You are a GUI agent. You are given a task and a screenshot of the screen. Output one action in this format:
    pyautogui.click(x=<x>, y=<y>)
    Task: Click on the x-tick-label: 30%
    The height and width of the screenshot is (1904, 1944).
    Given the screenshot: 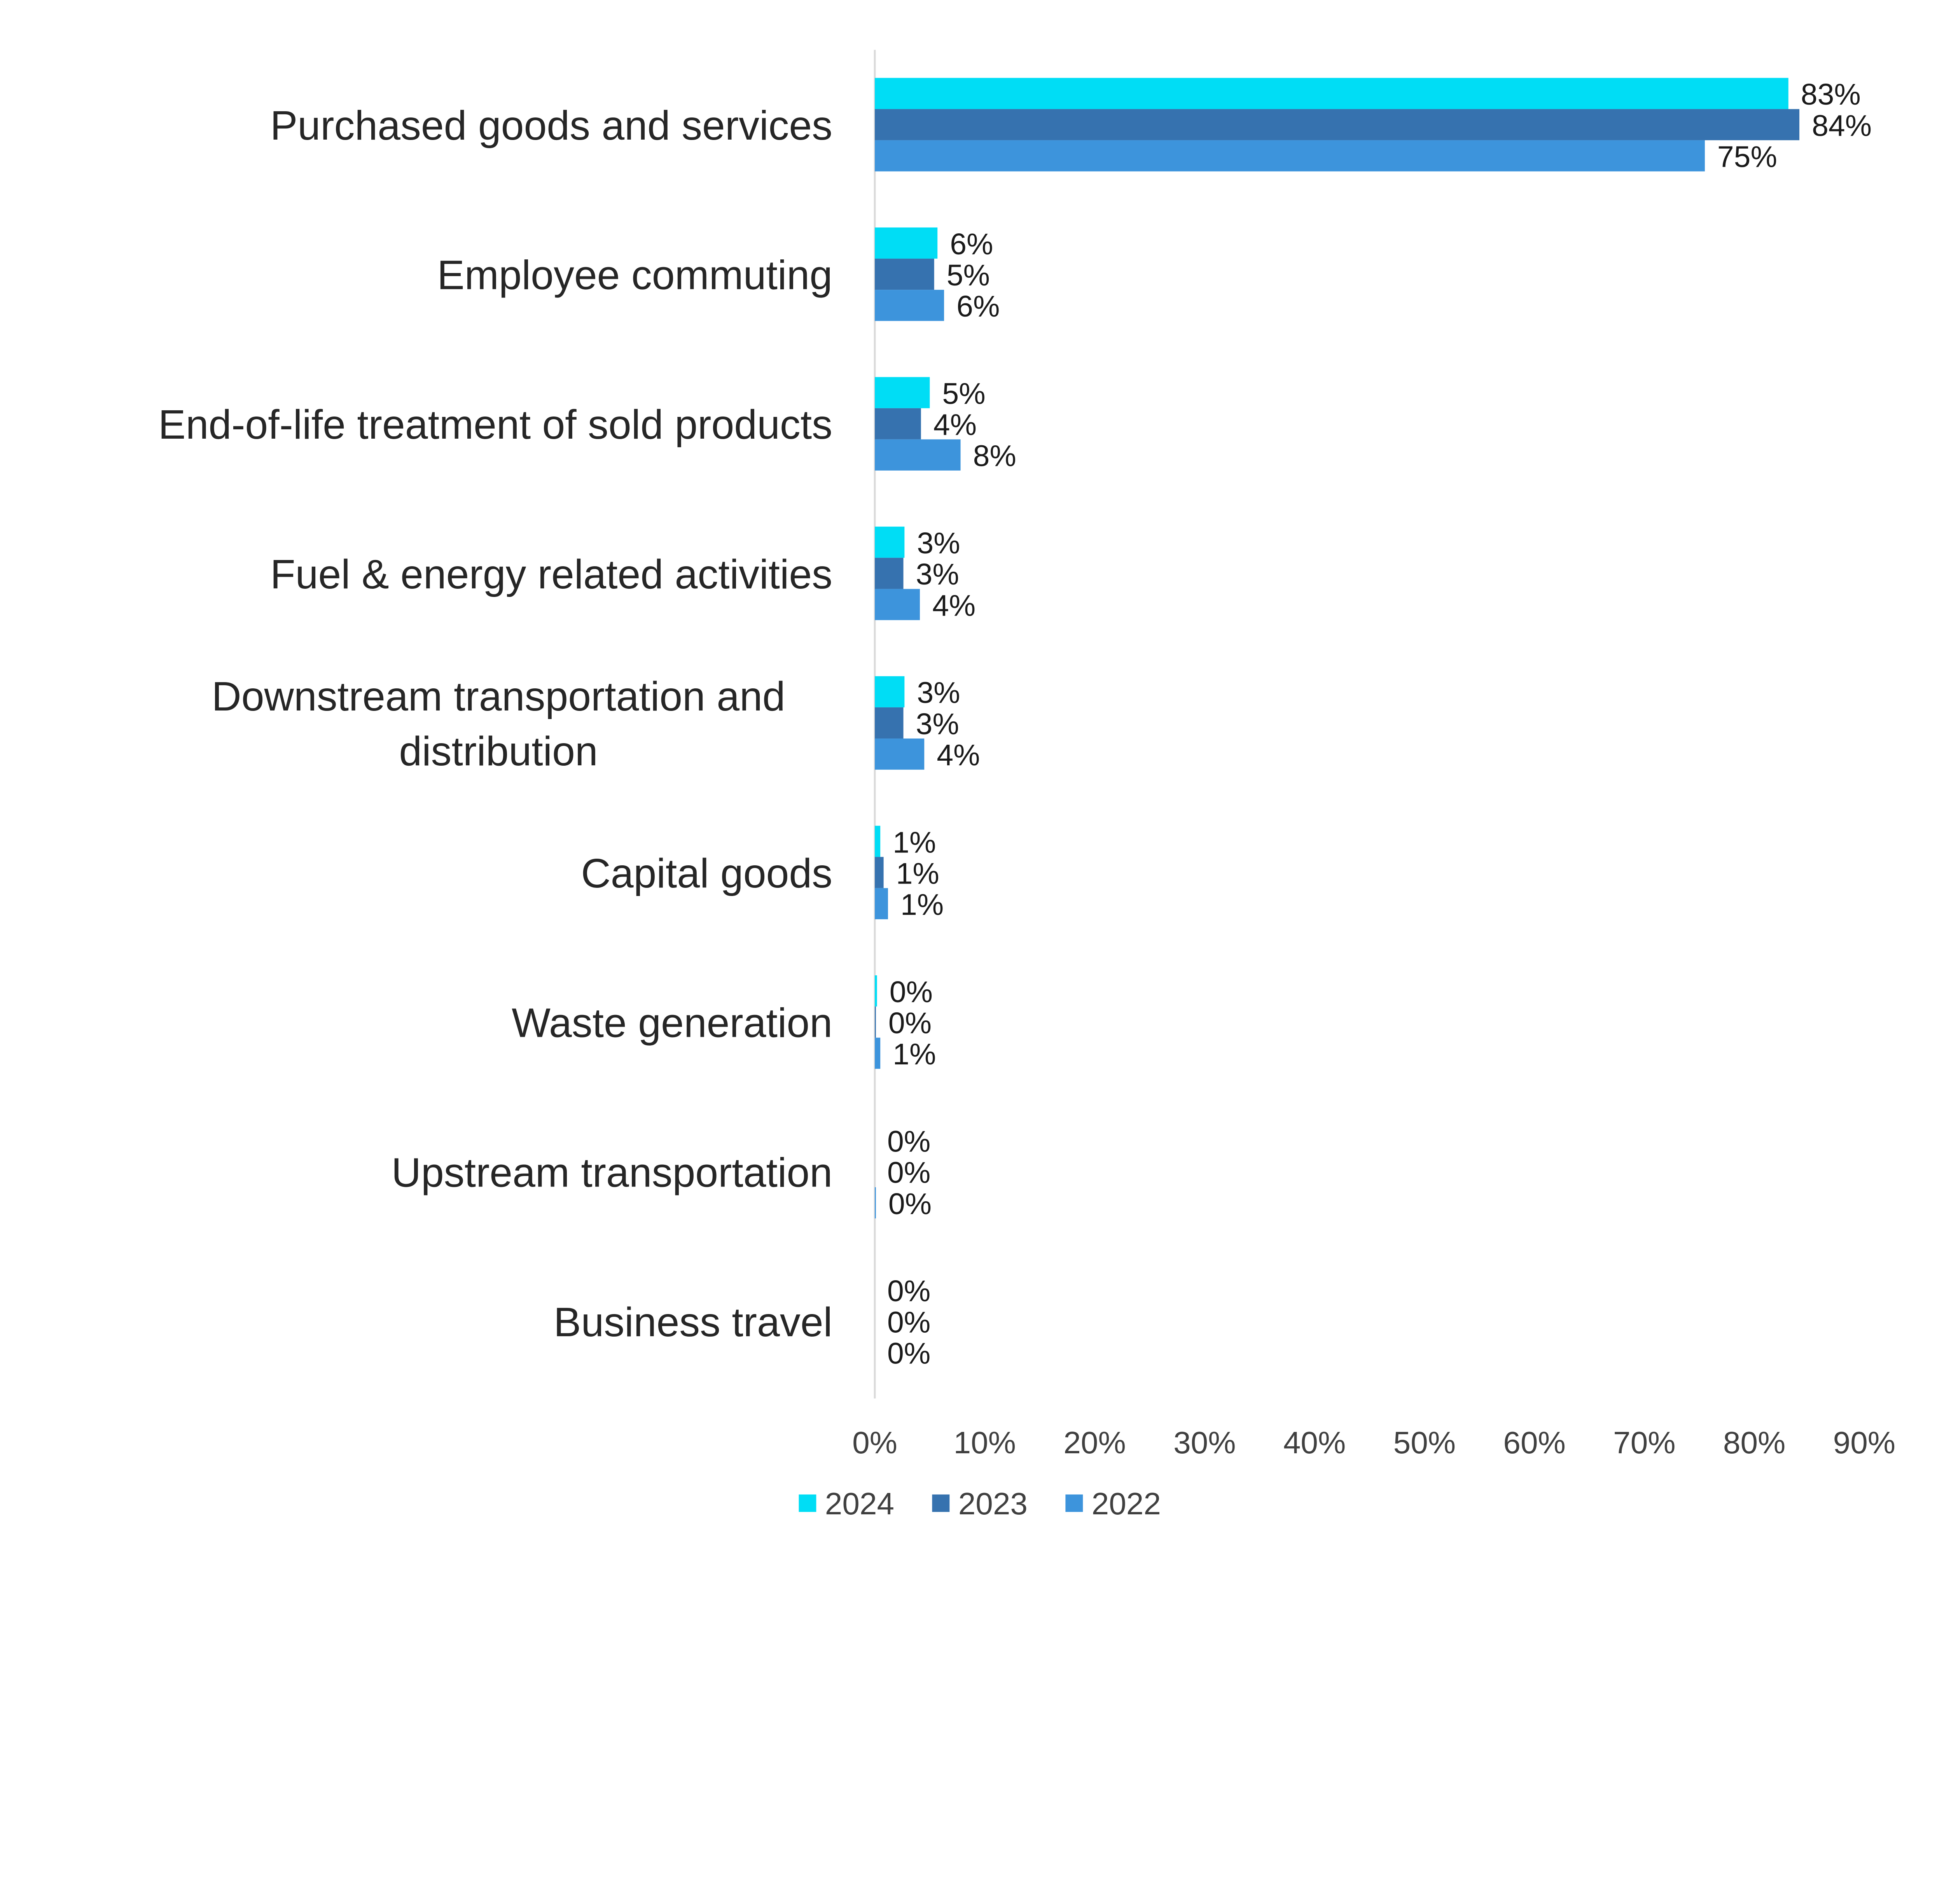 What is the action you would take?
    pyautogui.click(x=1204, y=1443)
    